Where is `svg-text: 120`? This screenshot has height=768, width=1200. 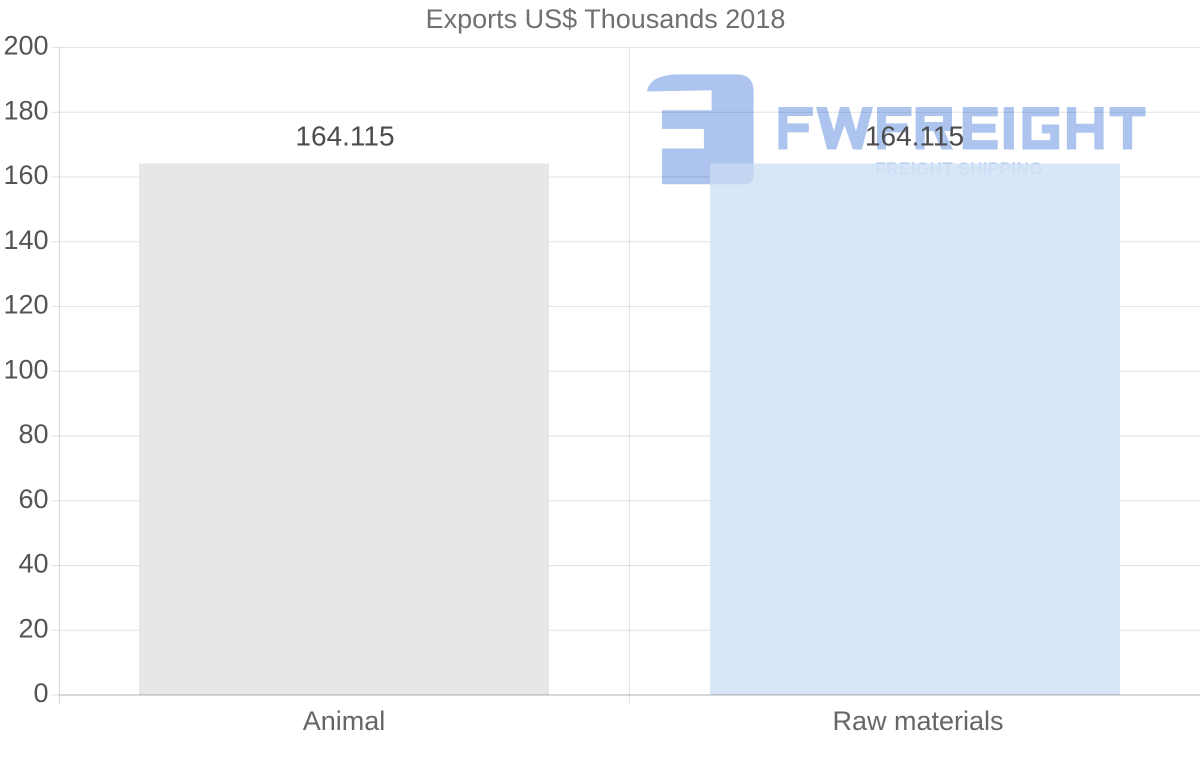 svg-text: 120 is located at coordinates (25, 305).